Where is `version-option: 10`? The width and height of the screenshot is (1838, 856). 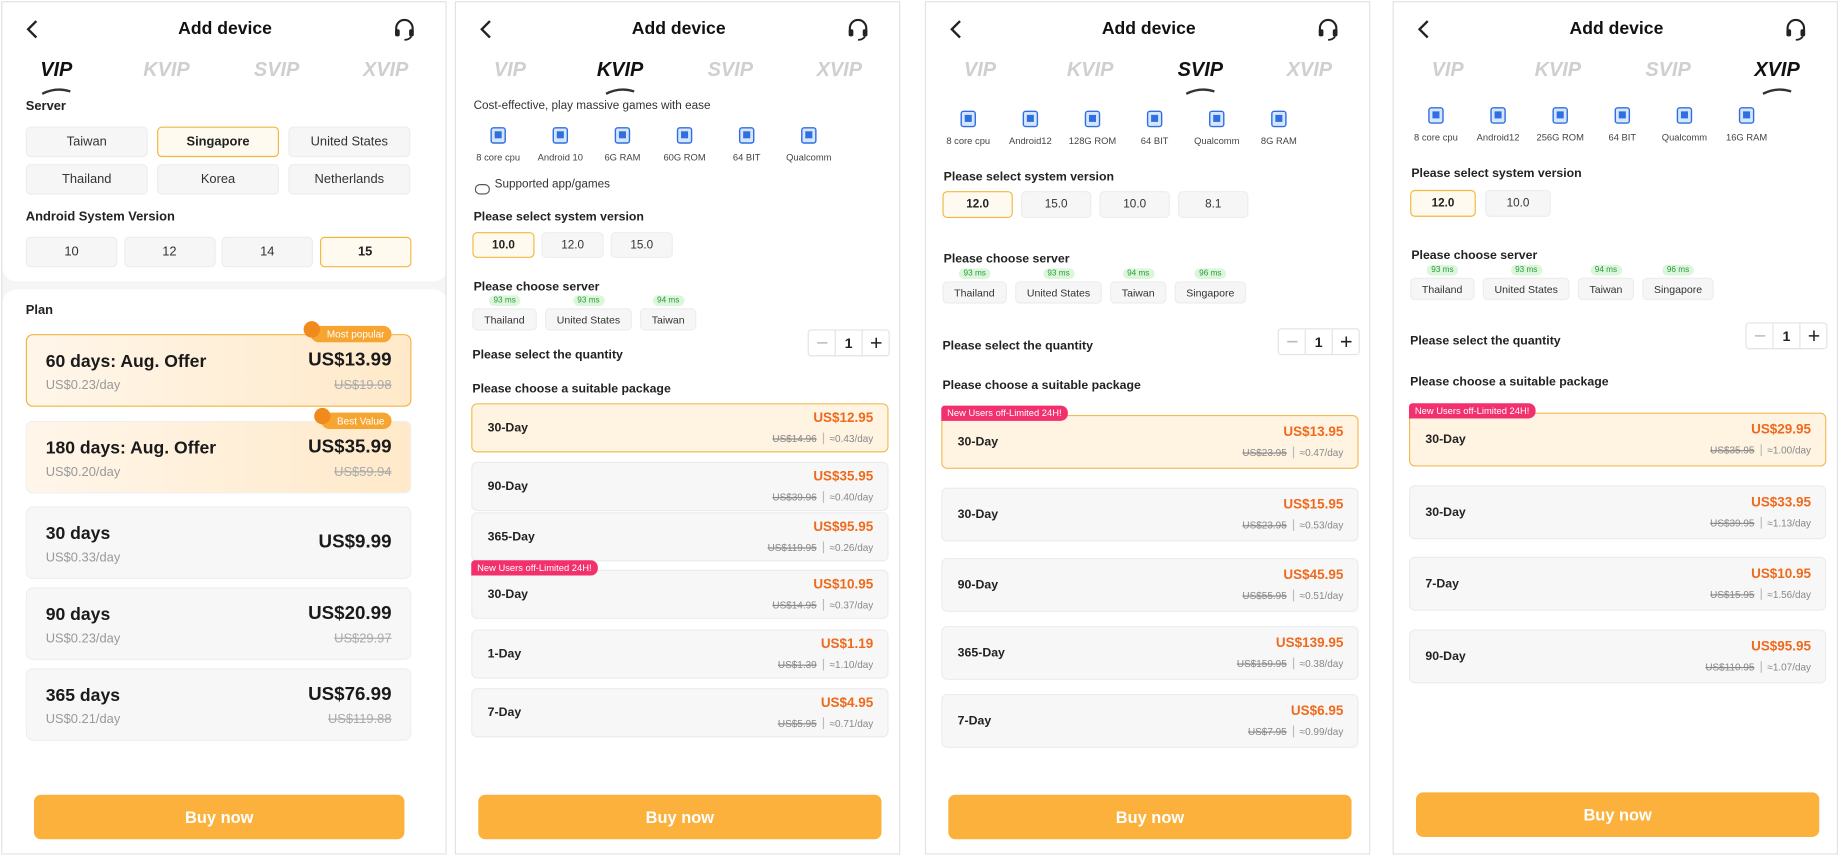
version-option: 10 is located at coordinates (71, 252).